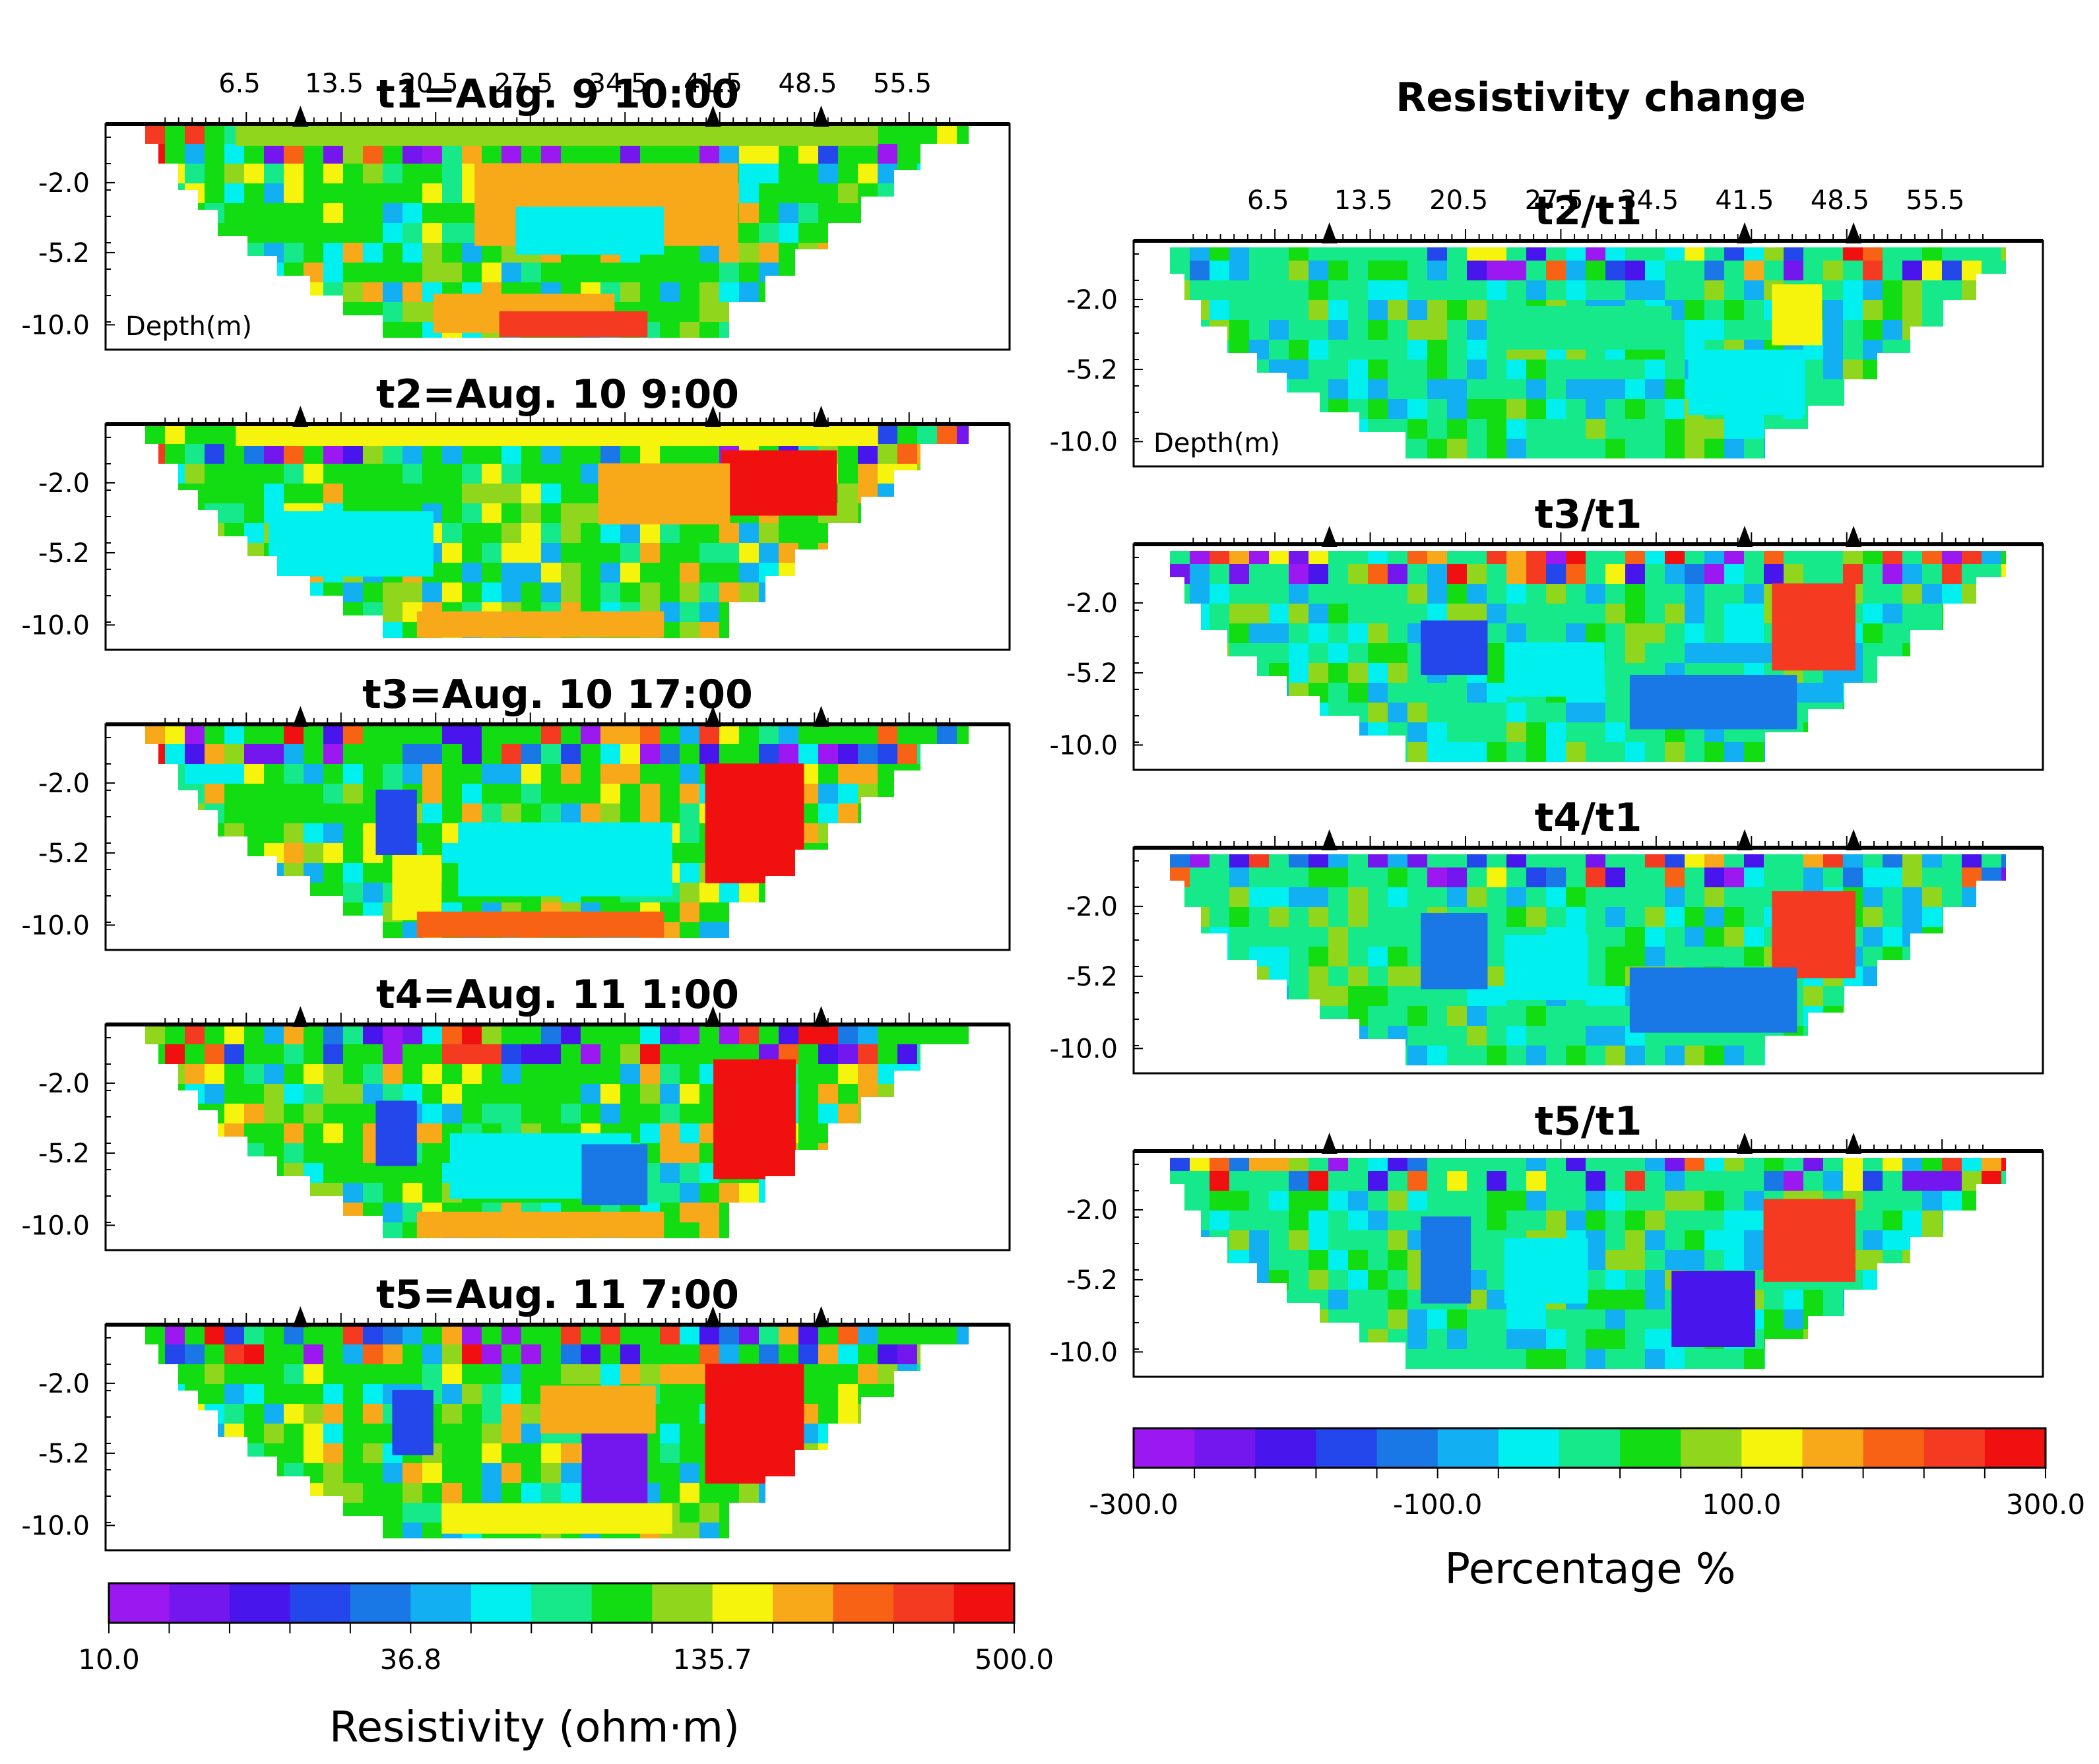 The height and width of the screenshot is (1764, 2099). Describe the element at coordinates (1840, 201) in the screenshot. I see `x-tick-label: 48.5` at that location.